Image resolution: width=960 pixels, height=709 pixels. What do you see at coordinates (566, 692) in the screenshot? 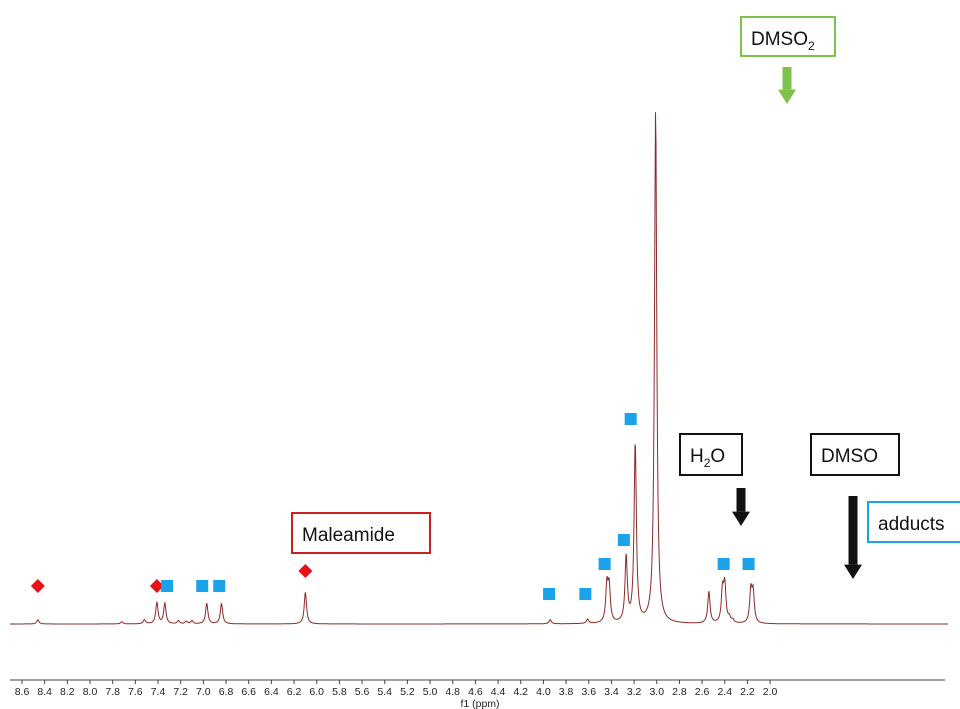
I see `x-tick-label: 3.8` at bounding box center [566, 692].